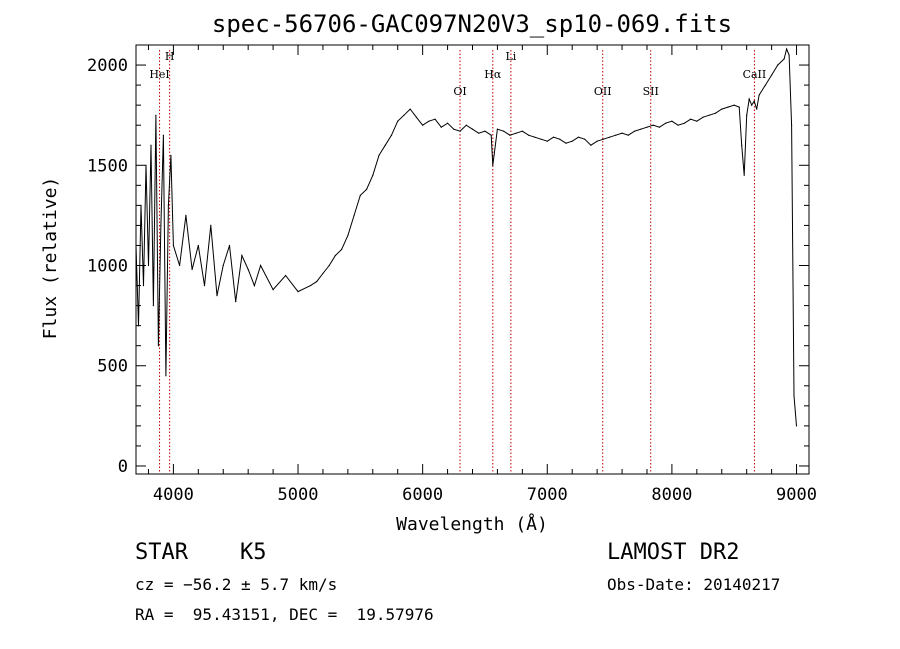 The image size is (900, 649). Describe the element at coordinates (107, 66) in the screenshot. I see `y-tick-label-2000: 2000` at that location.